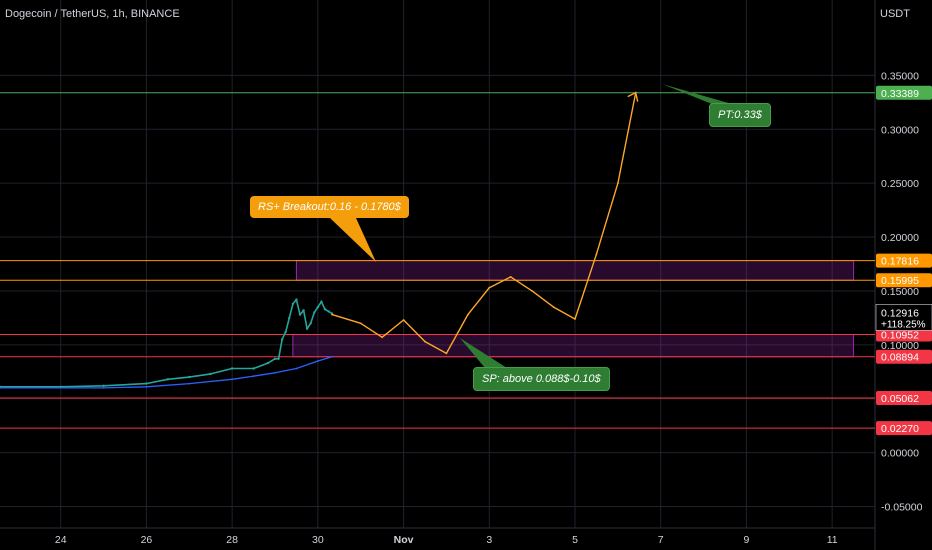  Describe the element at coordinates (900, 346) in the screenshot. I see `price-tick-label: 0.10000` at that location.